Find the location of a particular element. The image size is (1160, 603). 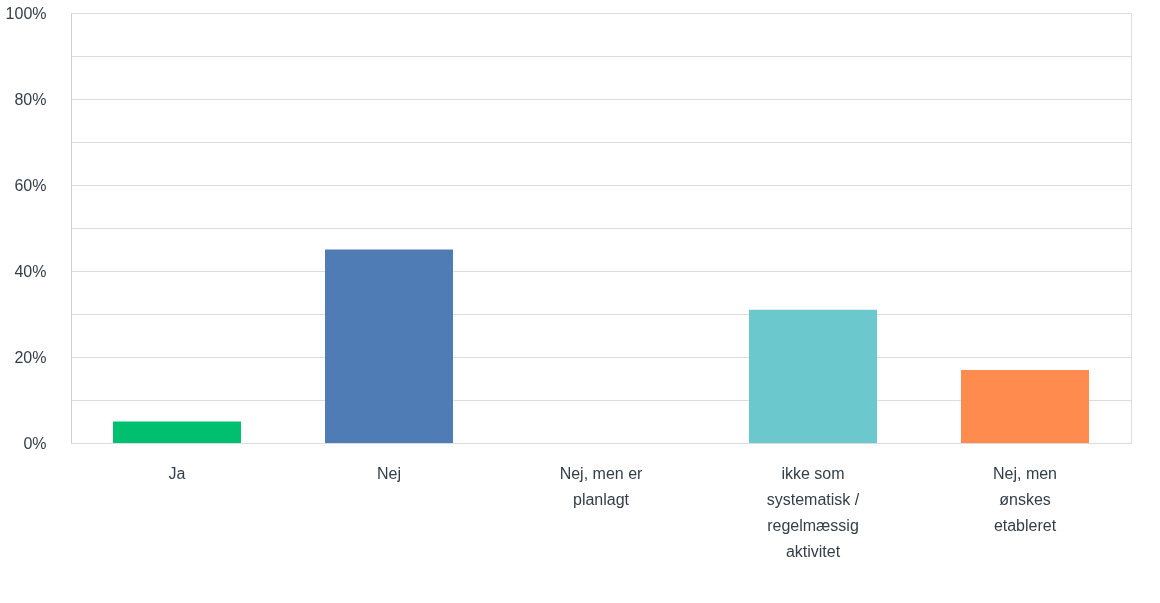

x-tick-label: Nej, men ønskes etableret is located at coordinates (1025, 499).